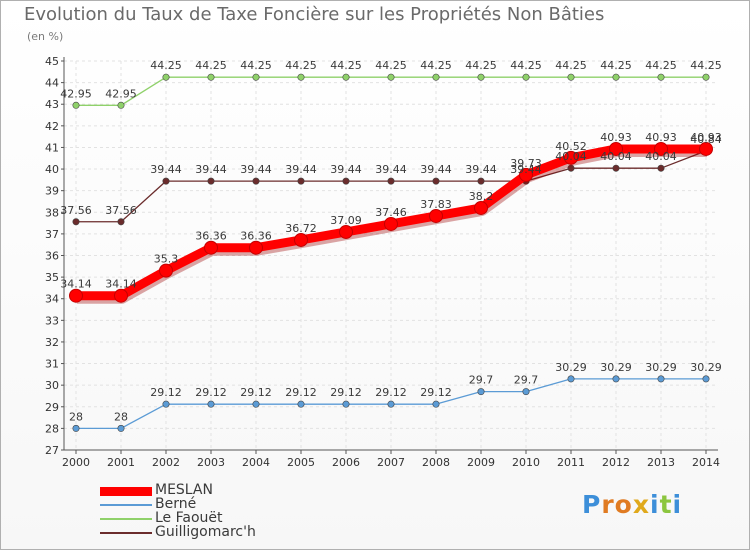  I want to click on data-label: 39.73, so click(526, 163).